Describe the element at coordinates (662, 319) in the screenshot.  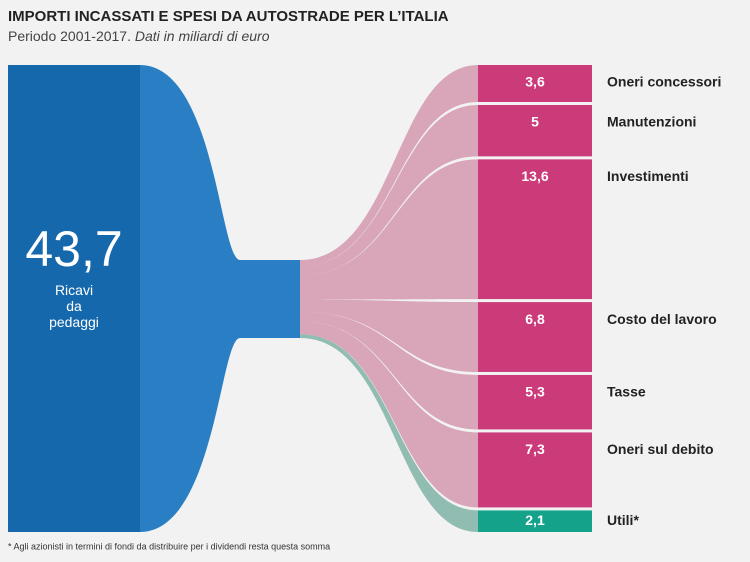
I see `category-label: Costo del lavoro` at that location.